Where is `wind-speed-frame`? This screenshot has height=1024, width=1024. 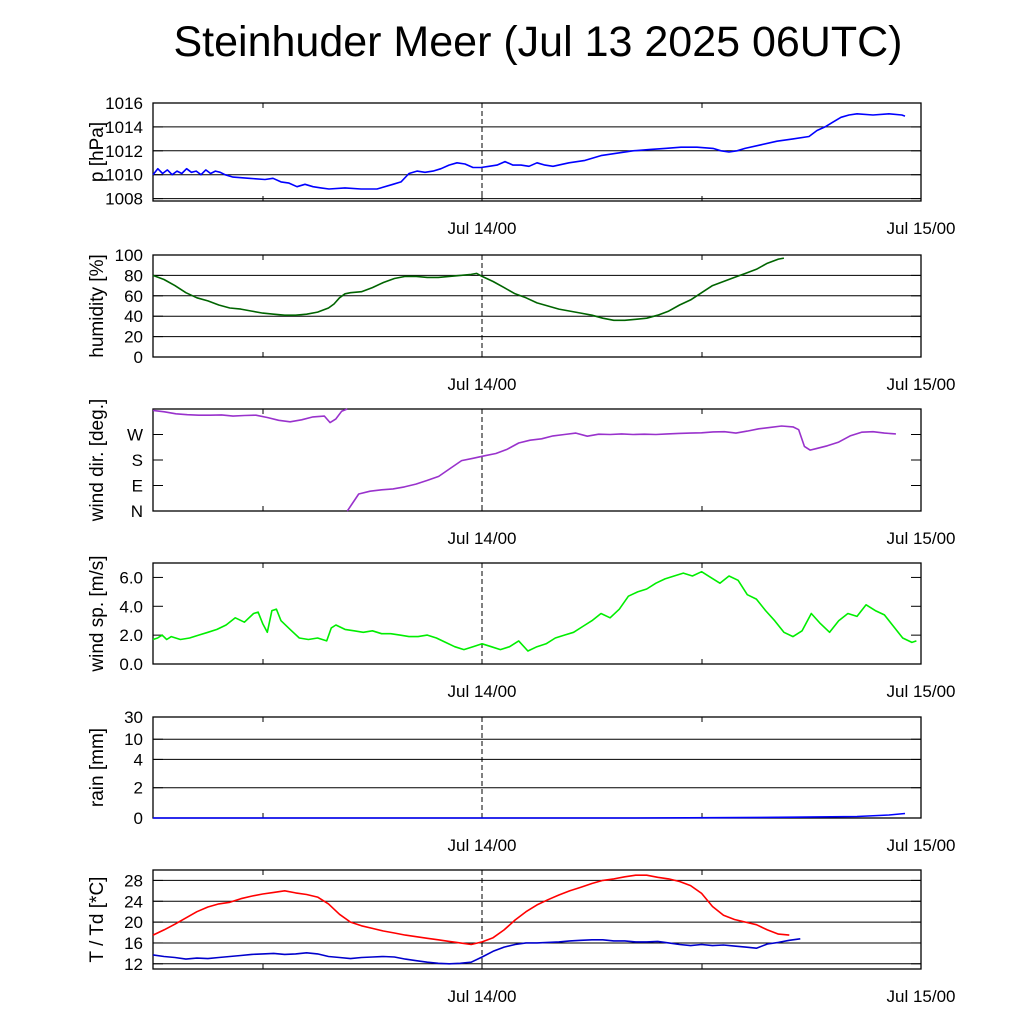
wind-speed-frame is located at coordinates (537, 613).